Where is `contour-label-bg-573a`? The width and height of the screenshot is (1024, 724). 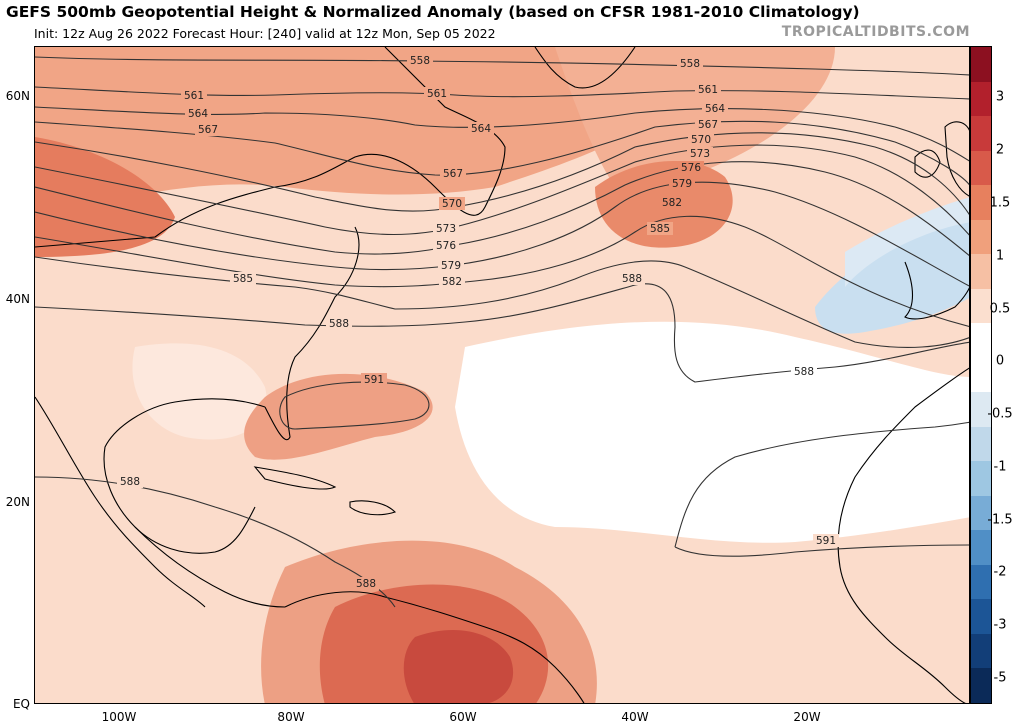
contour-label-bg-573a is located at coordinates (446, 228).